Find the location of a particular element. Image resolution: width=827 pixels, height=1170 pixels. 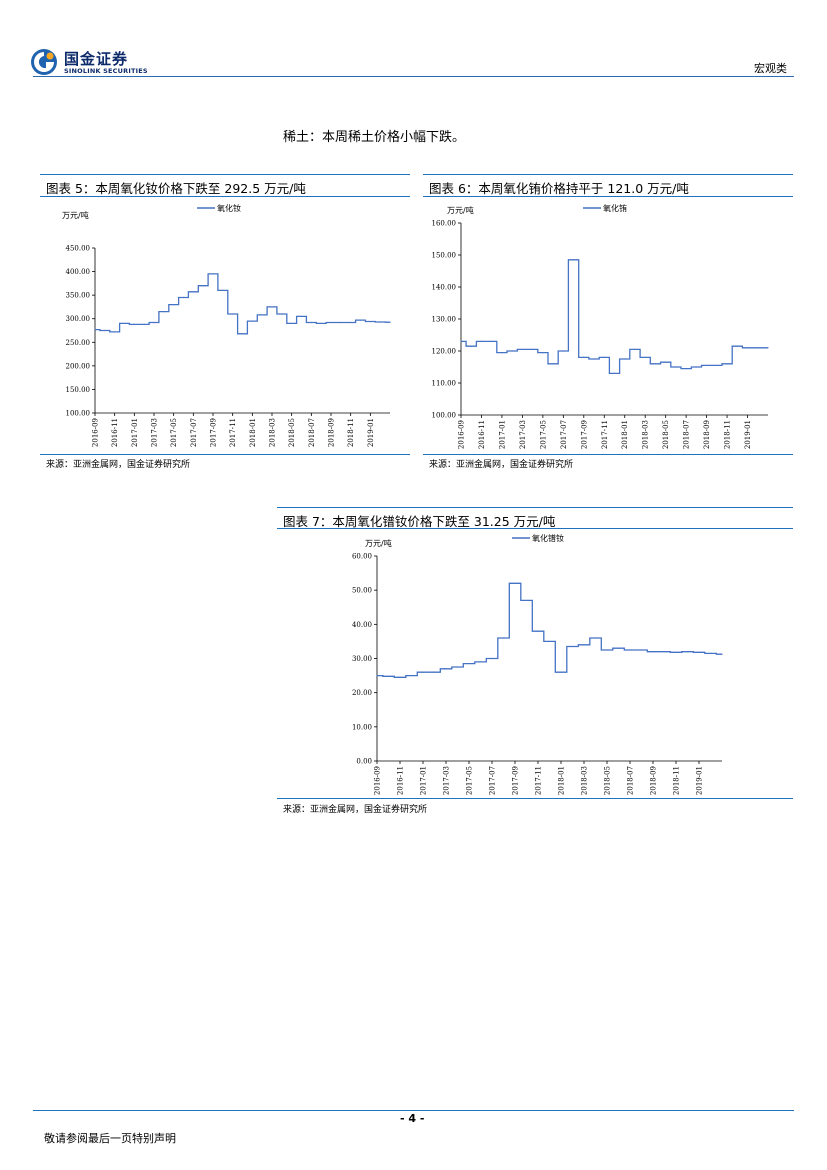

figure-5-title-rule is located at coordinates (225, 196).